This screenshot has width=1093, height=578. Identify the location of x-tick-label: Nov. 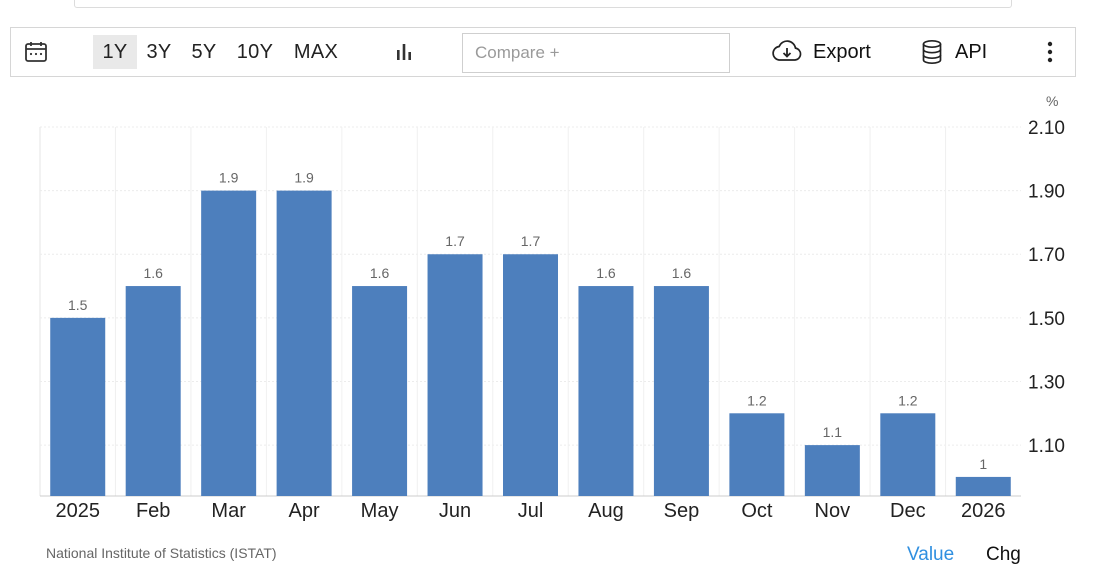
(833, 511).